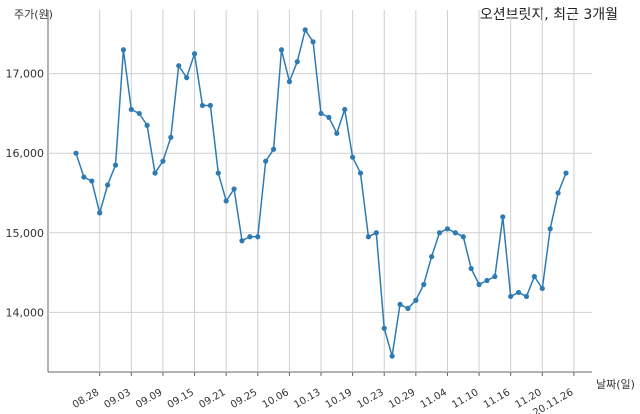 The height and width of the screenshot is (414, 640). Describe the element at coordinates (434, 399) in the screenshot. I see `x-tick-label: 11.04` at that location.